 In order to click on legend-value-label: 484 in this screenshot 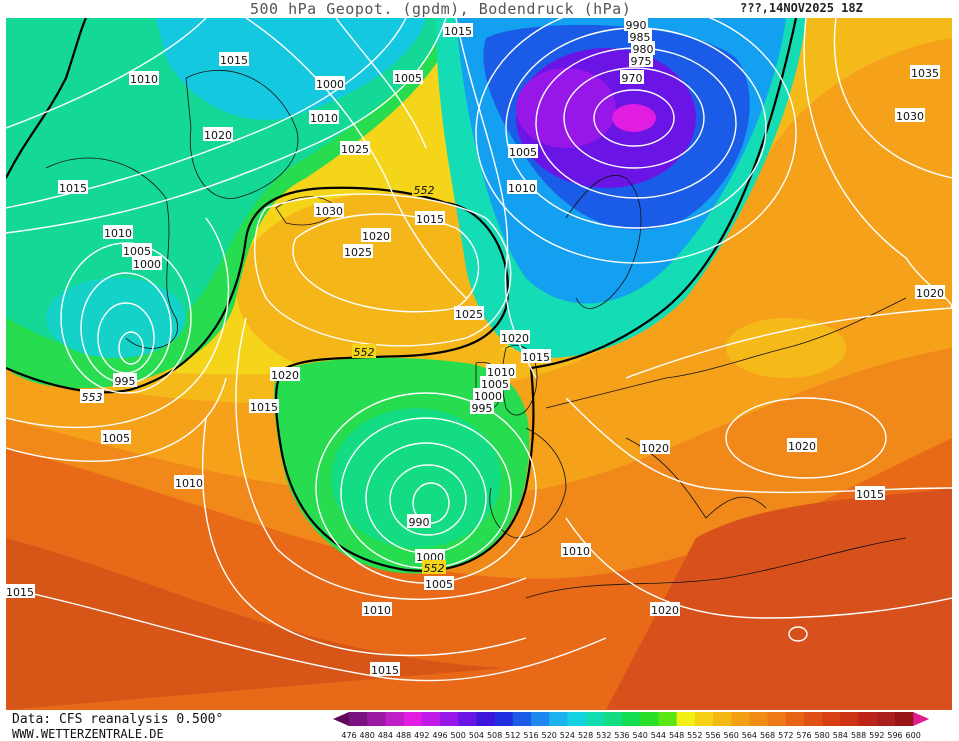, I will do `click(385, 735)`.